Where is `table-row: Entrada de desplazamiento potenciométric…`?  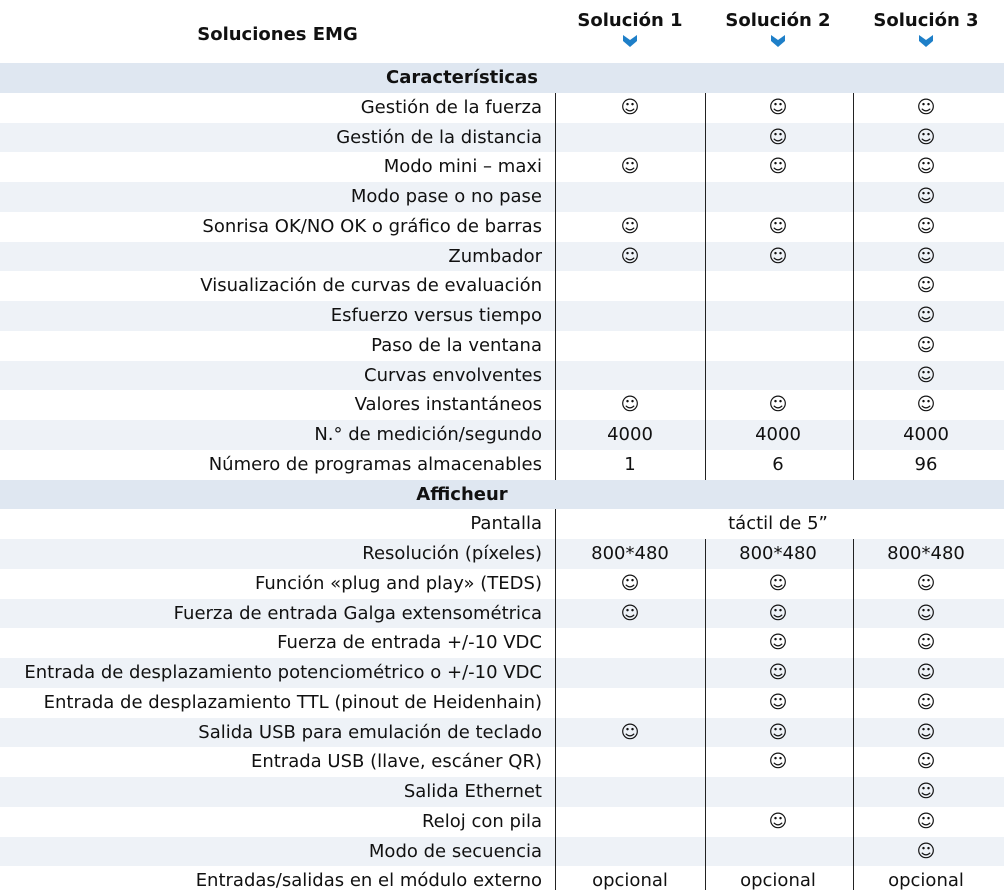
table-row: Entrada de desplazamiento potenciométric… is located at coordinates (502, 673).